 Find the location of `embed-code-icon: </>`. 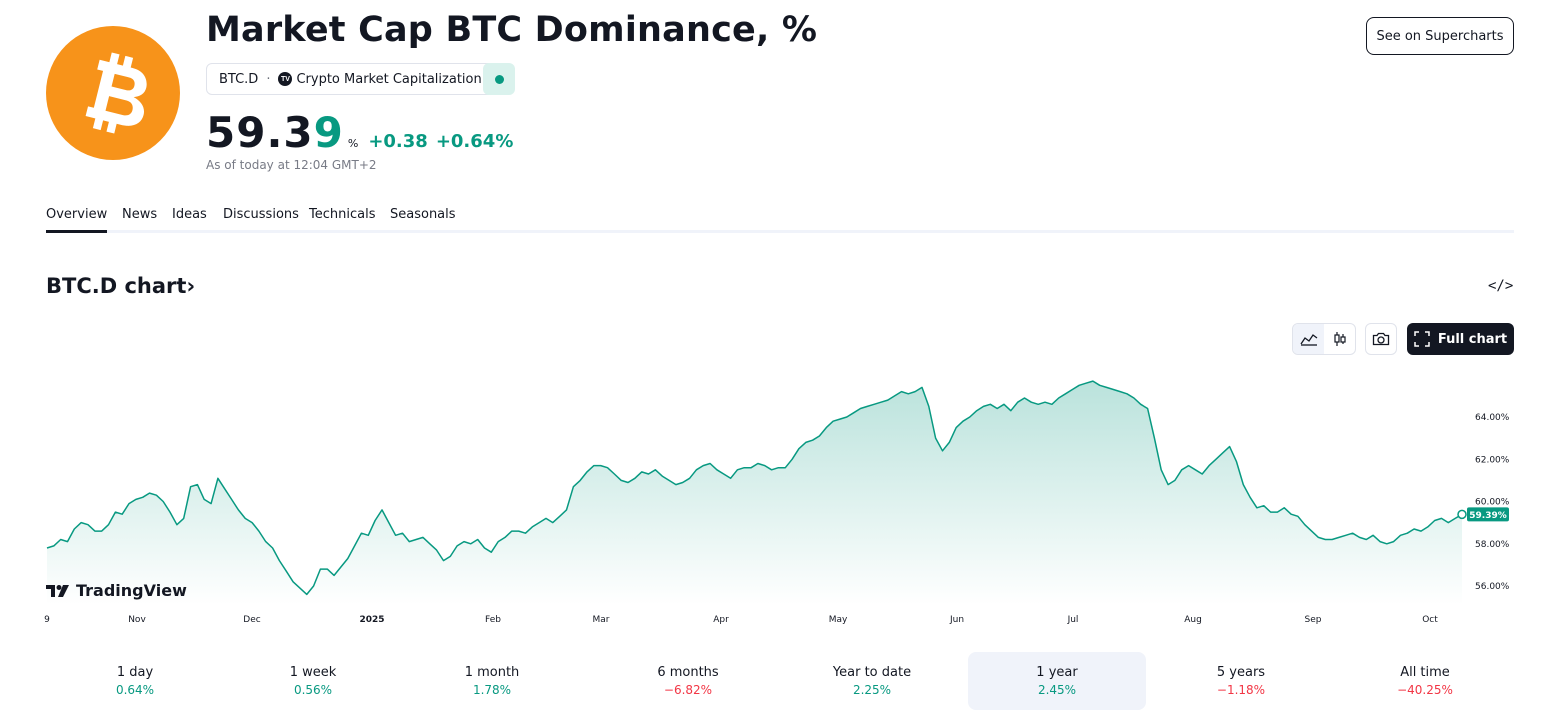

embed-code-icon: </> is located at coordinates (1501, 286).